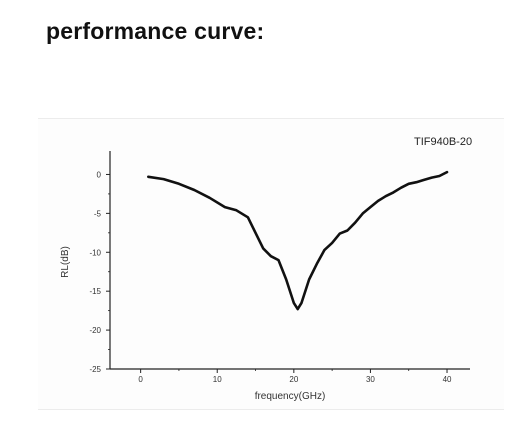 Image resolution: width=505 pixels, height=424 pixels. What do you see at coordinates (65, 262) in the screenshot?
I see `y-axis-label: RL(dB)` at bounding box center [65, 262].